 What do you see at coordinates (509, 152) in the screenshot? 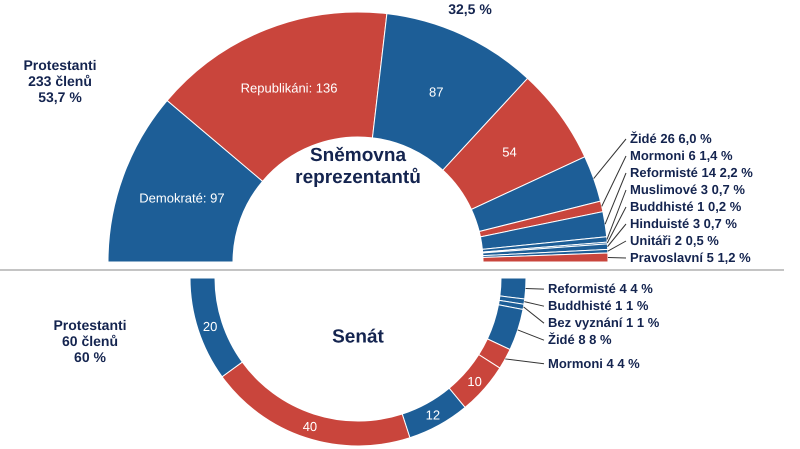
I see `data-label: 54` at bounding box center [509, 152].